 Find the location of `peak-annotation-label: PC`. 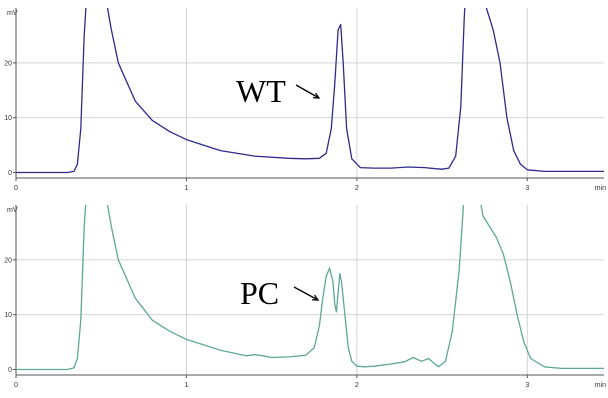

peak-annotation-label: PC is located at coordinates (259, 293).